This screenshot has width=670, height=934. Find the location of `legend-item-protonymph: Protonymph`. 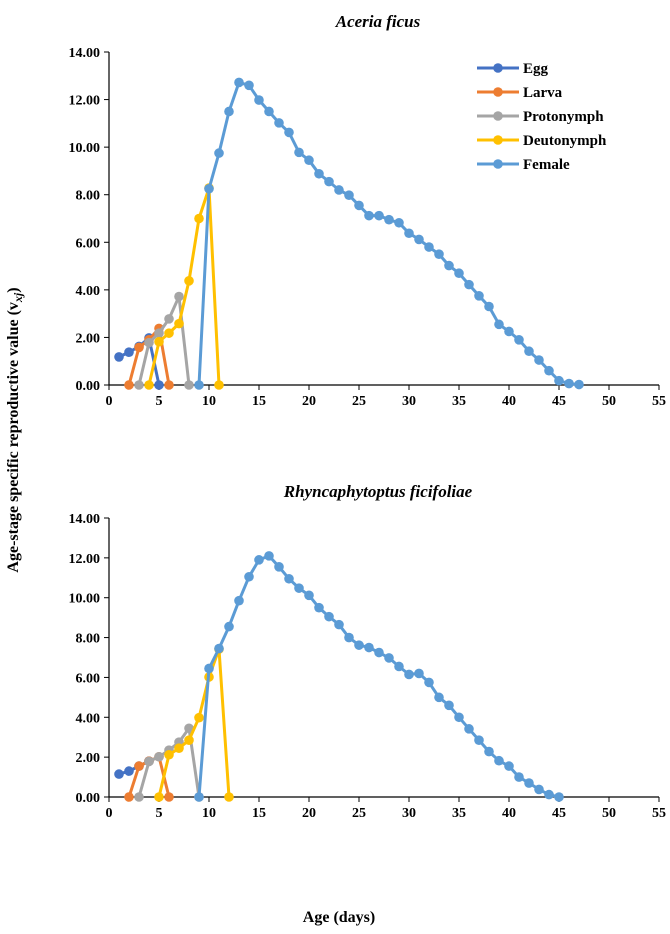

legend-item-protonymph: Protonymph is located at coordinates (540, 117).